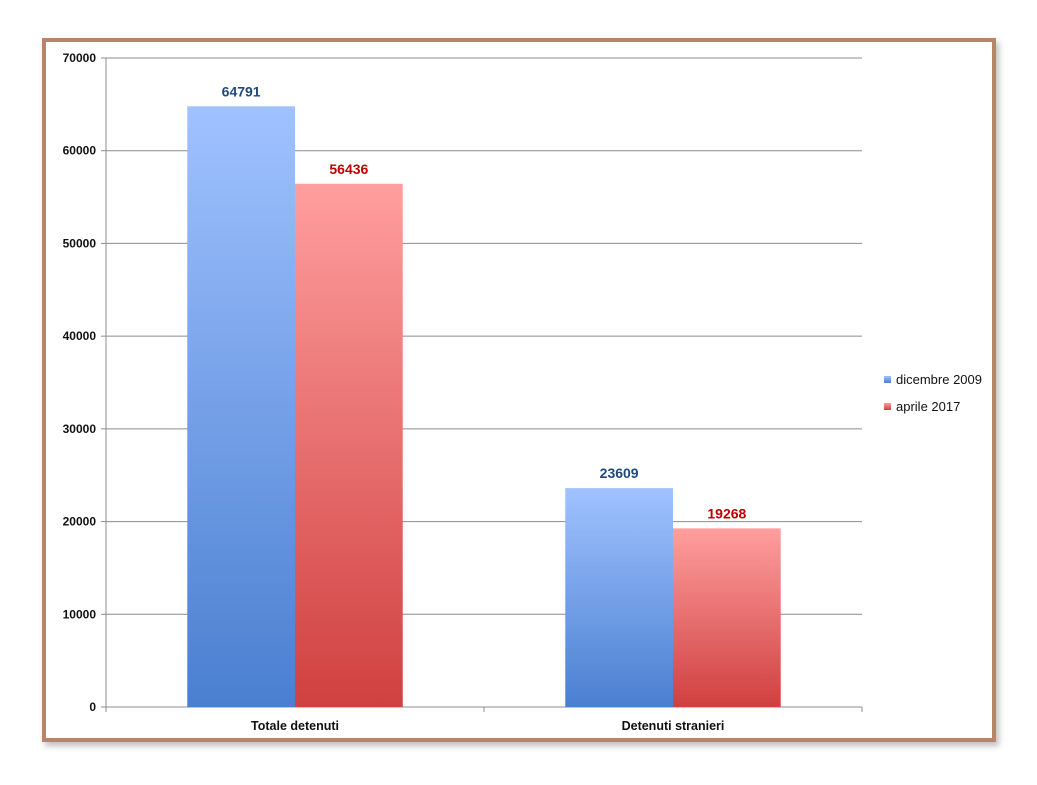  Describe the element at coordinates (80, 522) in the screenshot. I see `y-tick-label: 20000` at that location.